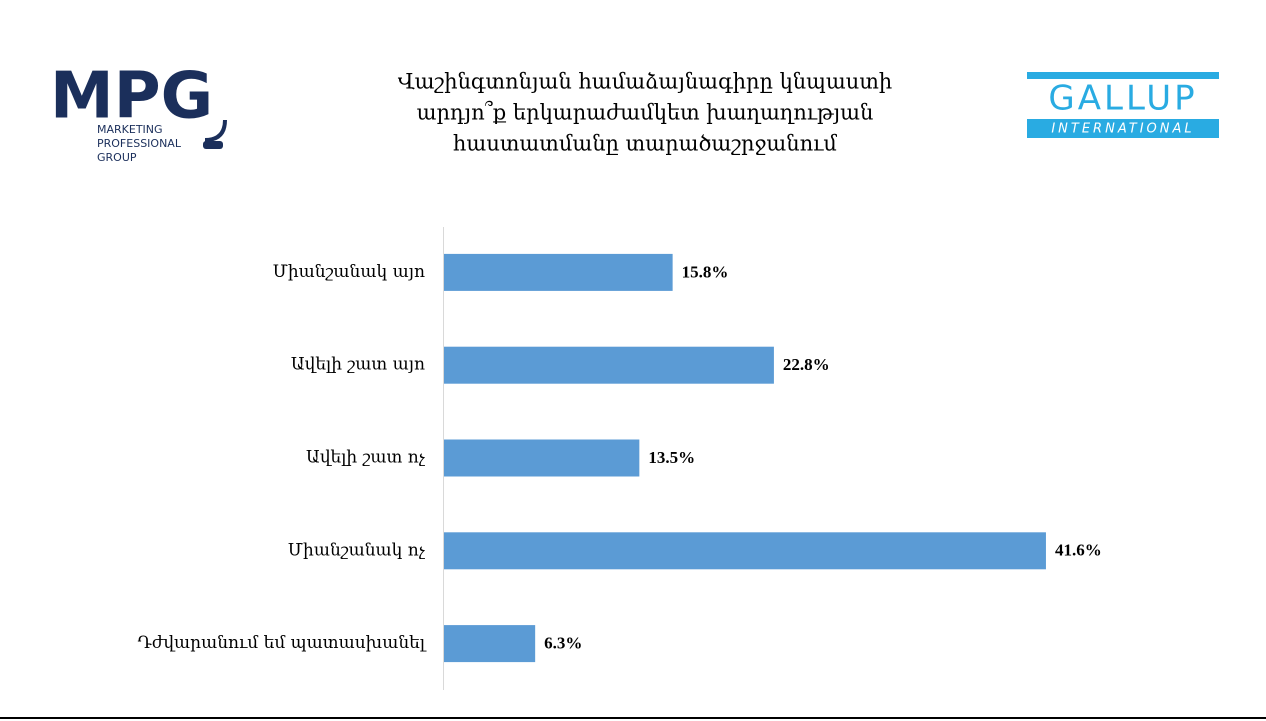 This screenshot has height=721, width=1266. I want to click on logo-subtext: GROUP, so click(117, 157).